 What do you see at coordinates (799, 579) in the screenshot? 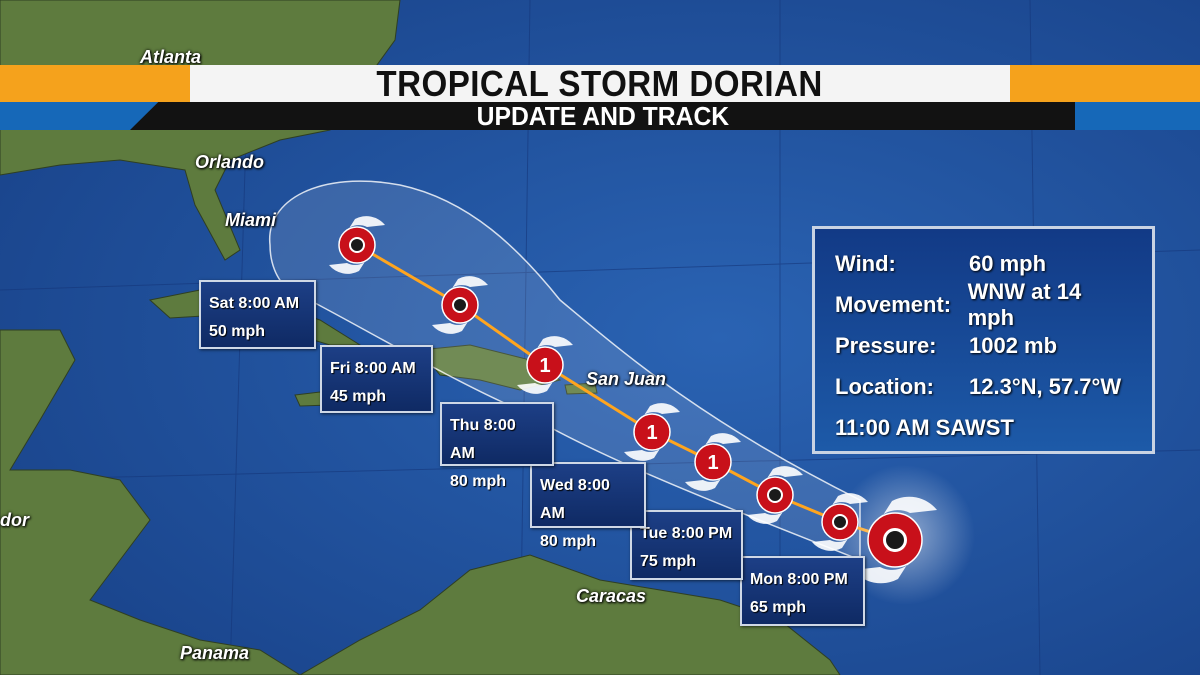
I see `forecast-time: Mon 8:00 PM` at bounding box center [799, 579].